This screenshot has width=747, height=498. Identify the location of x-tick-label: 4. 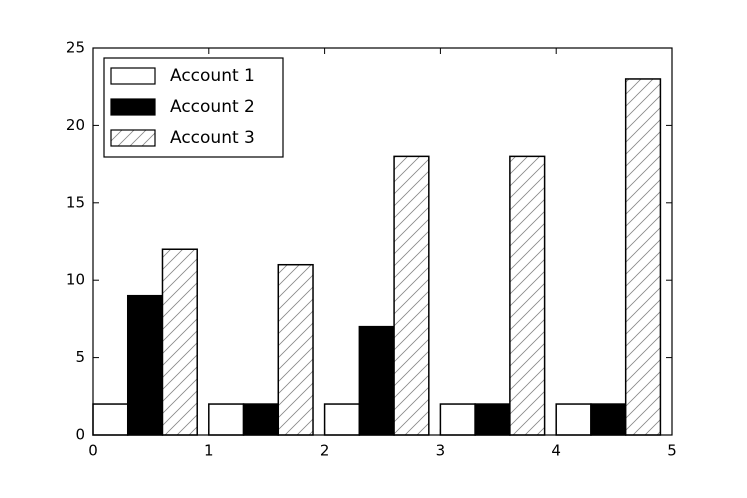
(556, 451).